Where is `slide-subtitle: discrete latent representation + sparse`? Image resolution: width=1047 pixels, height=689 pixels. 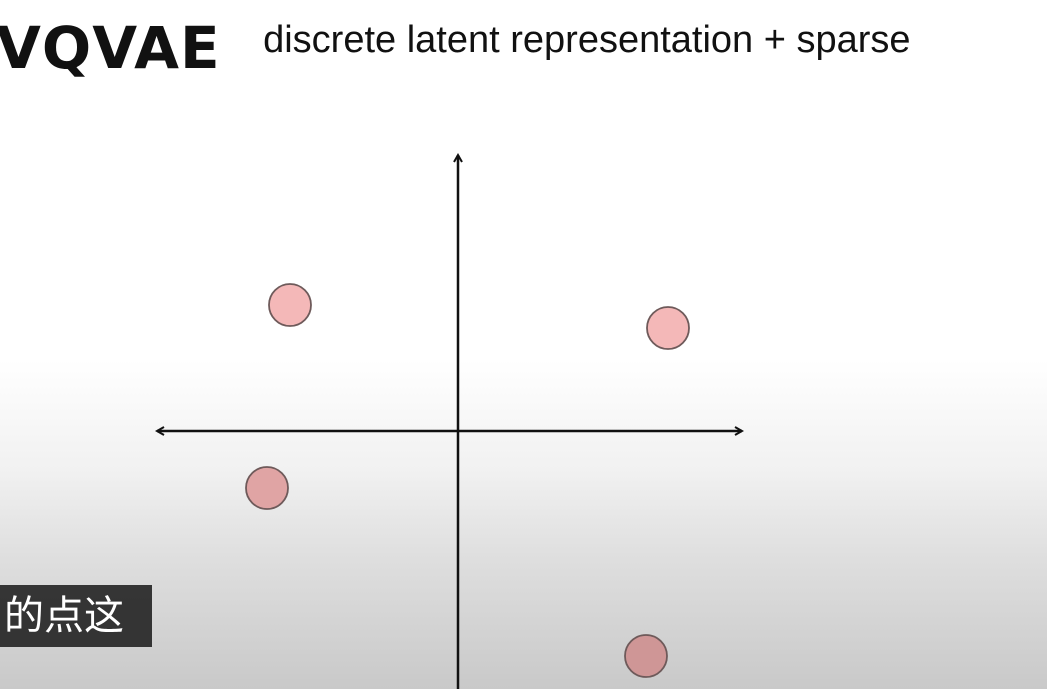 slide-subtitle: discrete latent representation + sparse is located at coordinates (587, 39).